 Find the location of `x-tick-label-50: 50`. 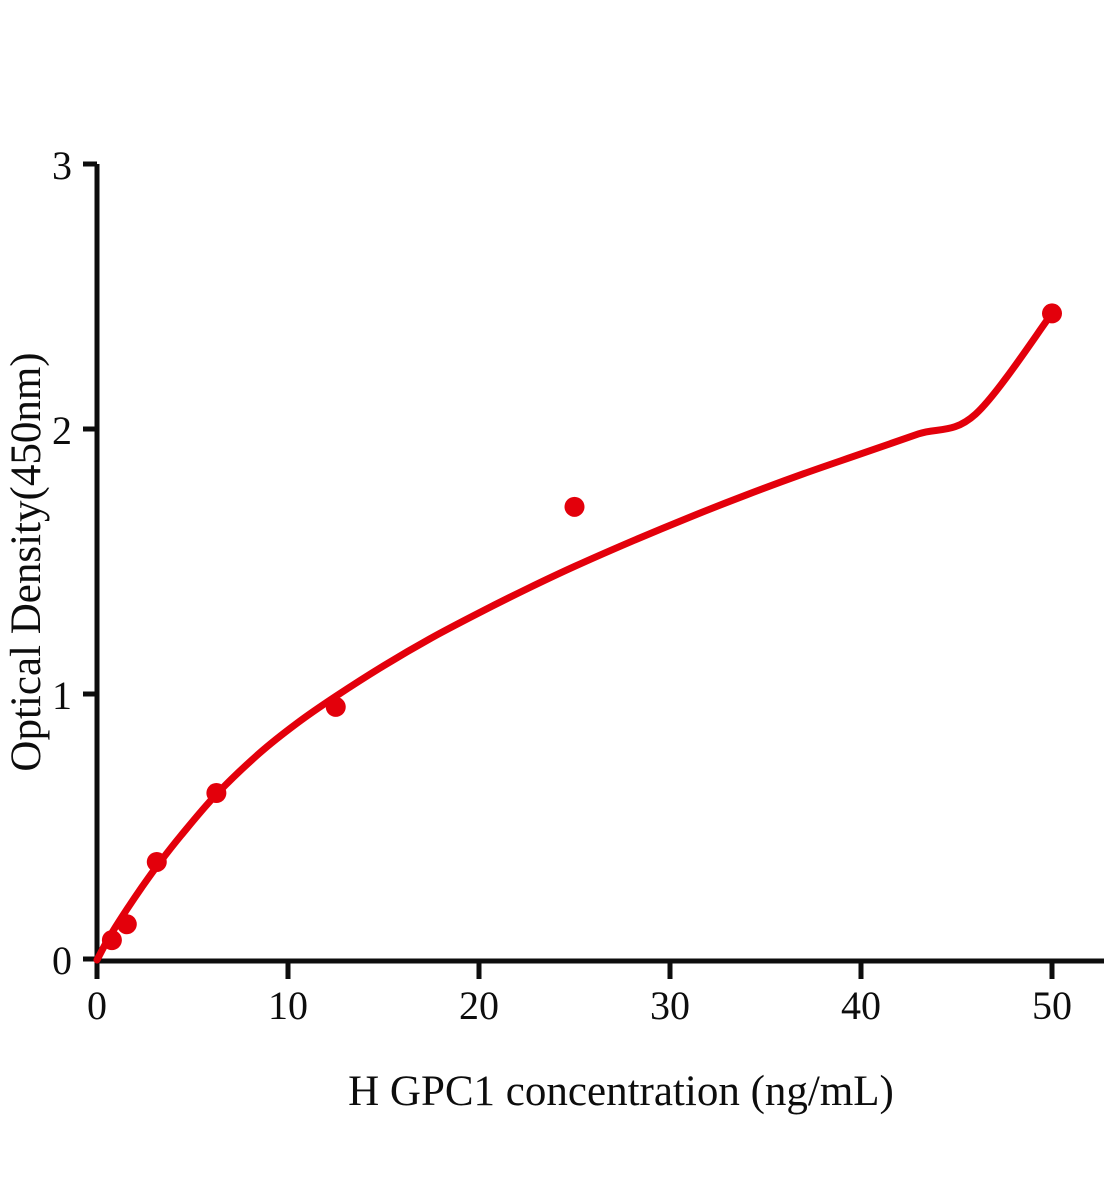

x-tick-label-50: 50 is located at coordinates (1052, 1005).